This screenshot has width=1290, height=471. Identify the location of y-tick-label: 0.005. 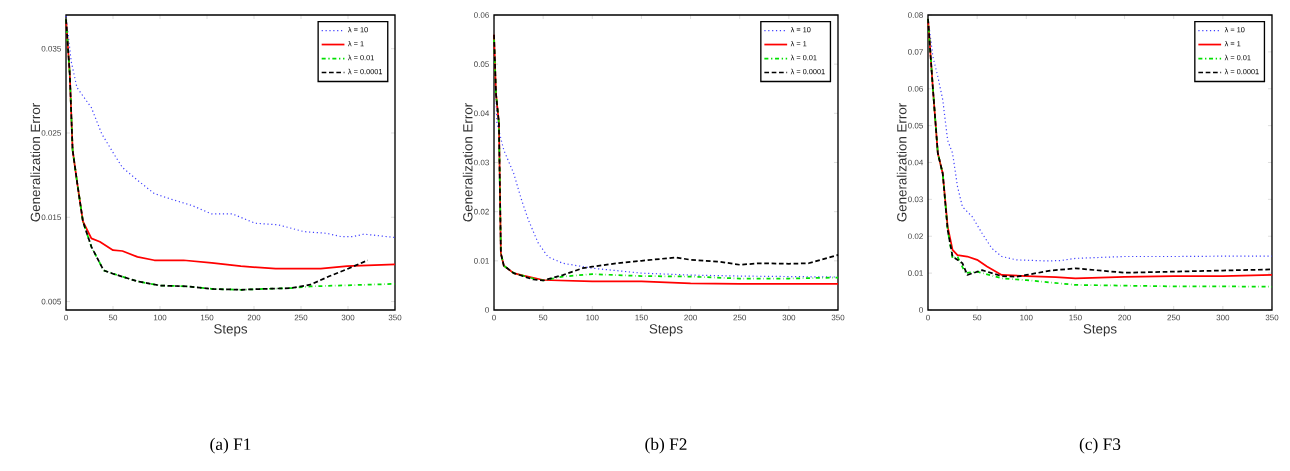
(51, 301).